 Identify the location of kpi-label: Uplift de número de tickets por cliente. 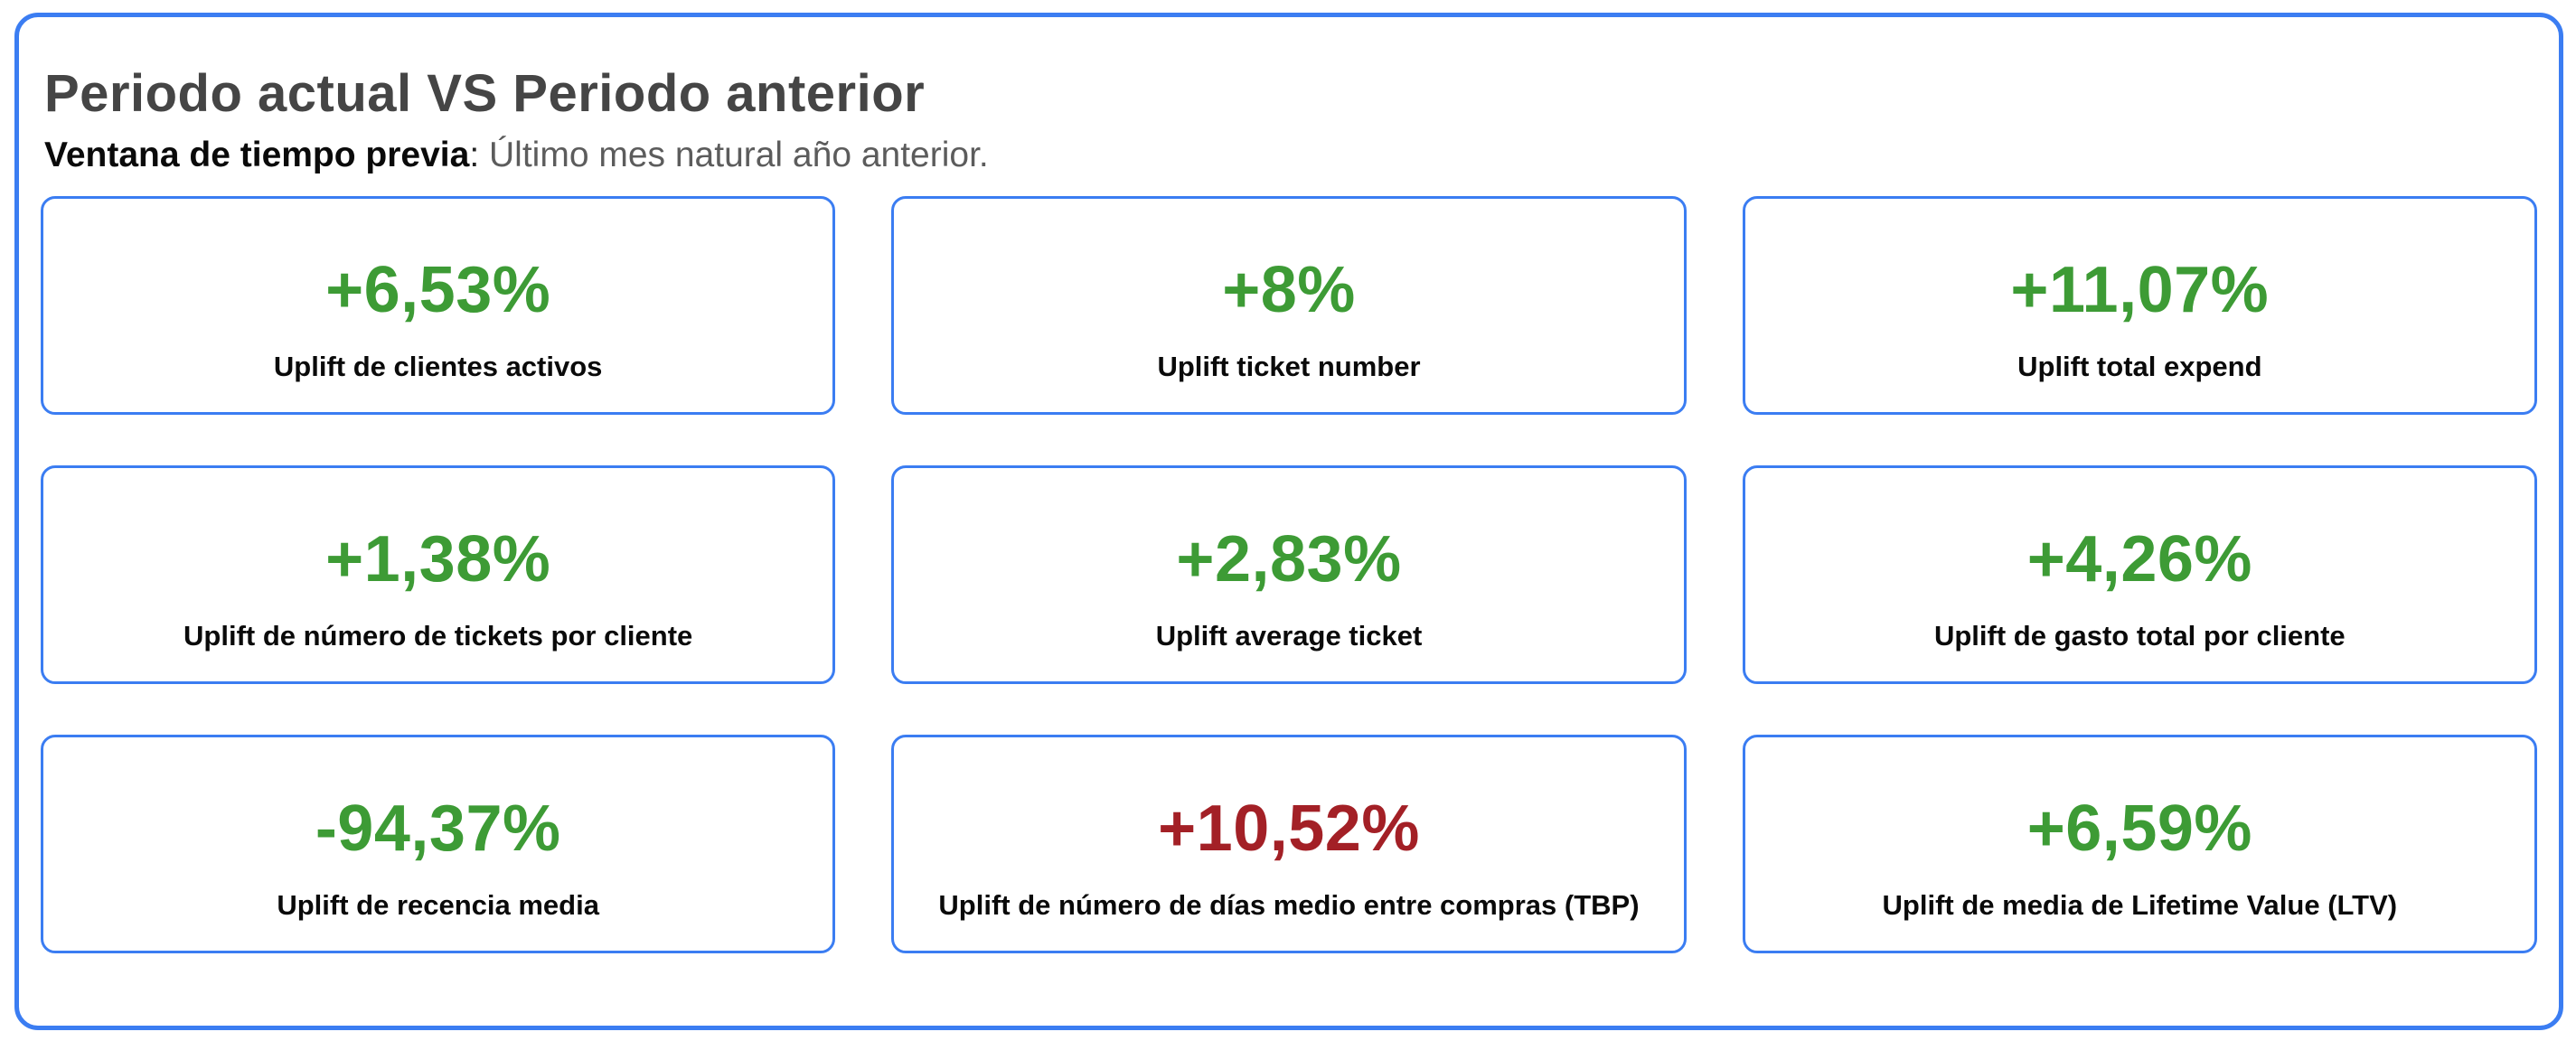
(438, 636).